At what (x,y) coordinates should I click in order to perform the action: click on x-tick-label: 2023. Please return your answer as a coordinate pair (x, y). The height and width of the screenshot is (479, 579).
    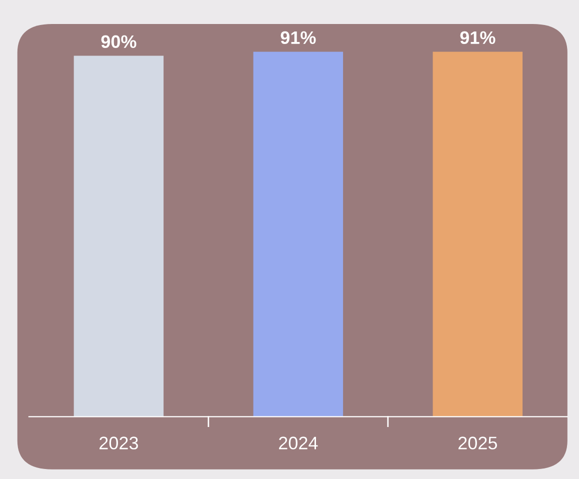
    Looking at the image, I should click on (119, 443).